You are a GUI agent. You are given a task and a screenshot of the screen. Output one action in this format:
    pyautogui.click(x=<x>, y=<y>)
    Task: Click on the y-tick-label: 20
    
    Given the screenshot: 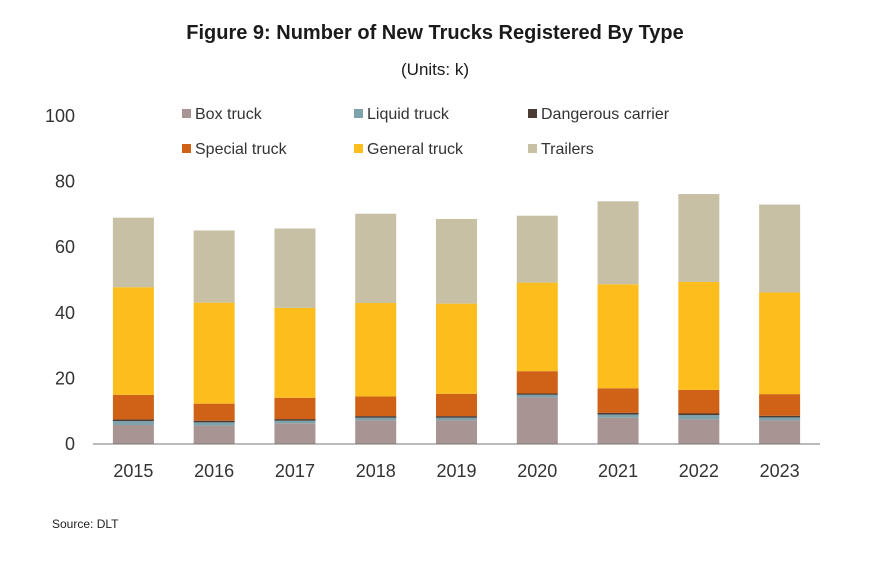 What is the action you would take?
    pyautogui.click(x=65, y=378)
    